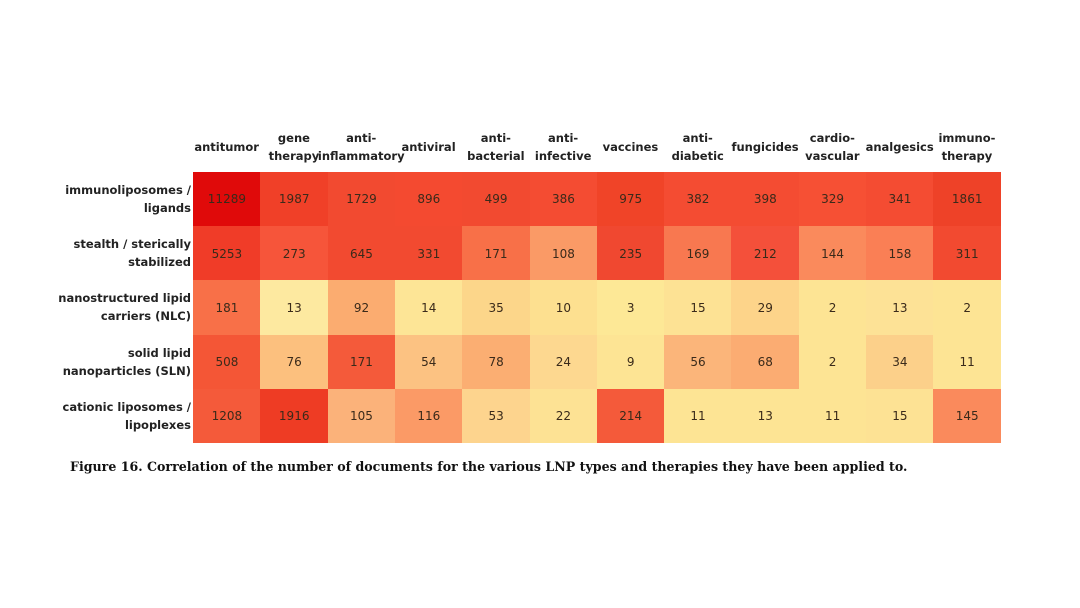  I want to click on row-label: stealth / sterically stabilized, so click(132, 253).